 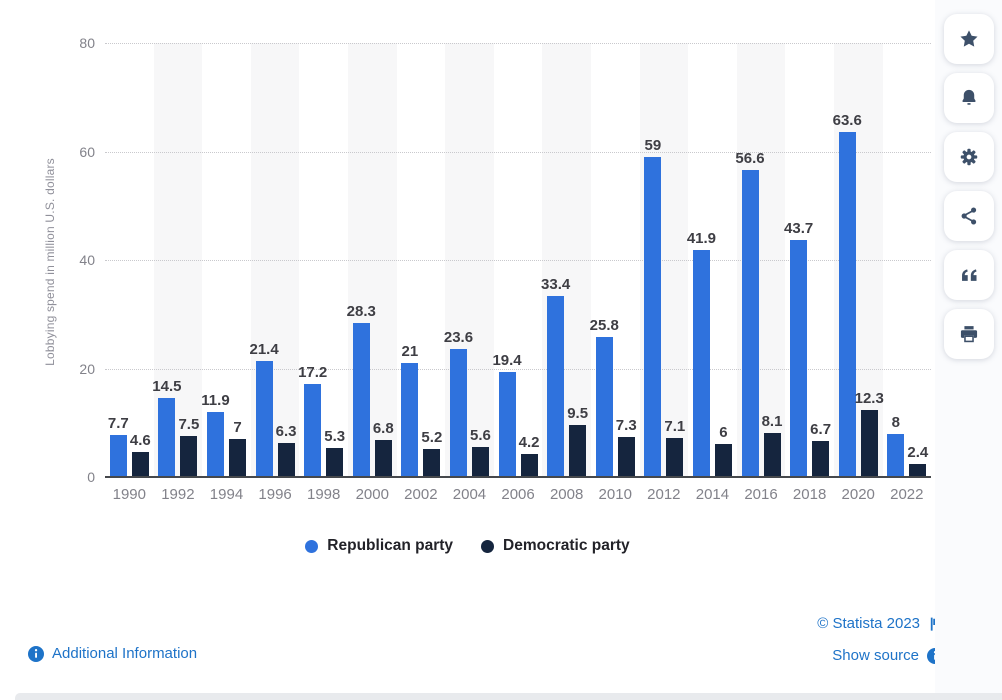 What do you see at coordinates (895, 422) in the screenshot?
I see `bar-value-label: 8` at bounding box center [895, 422].